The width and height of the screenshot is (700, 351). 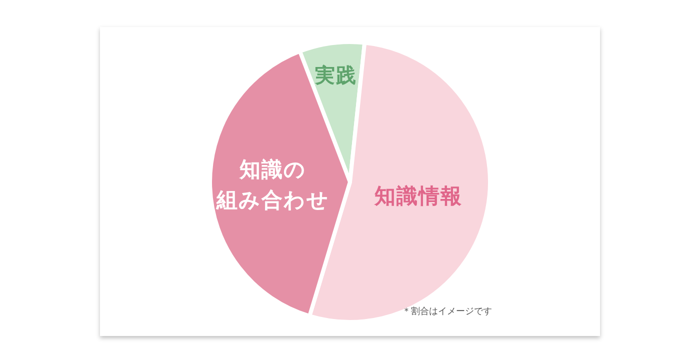 I want to click on slice-label: 知識情報, so click(x=418, y=196).